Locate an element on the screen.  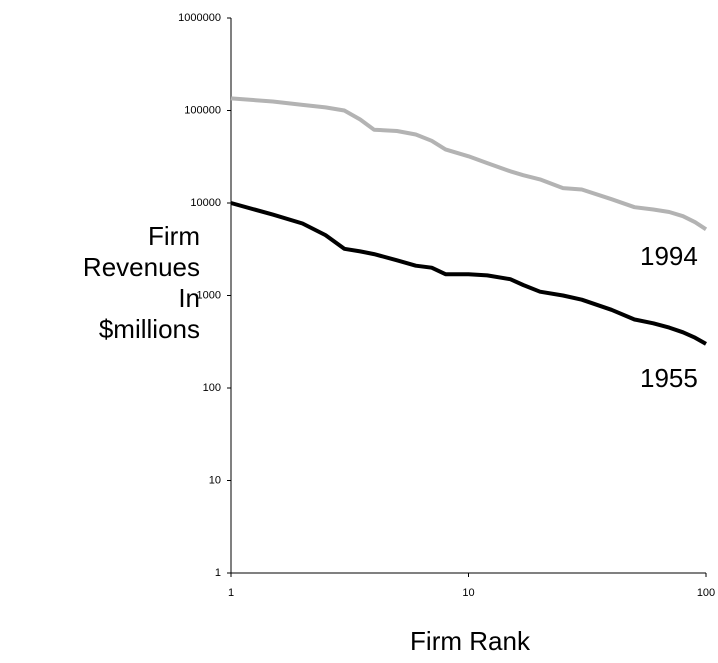
y-tick-label: 1 is located at coordinates (218, 573).